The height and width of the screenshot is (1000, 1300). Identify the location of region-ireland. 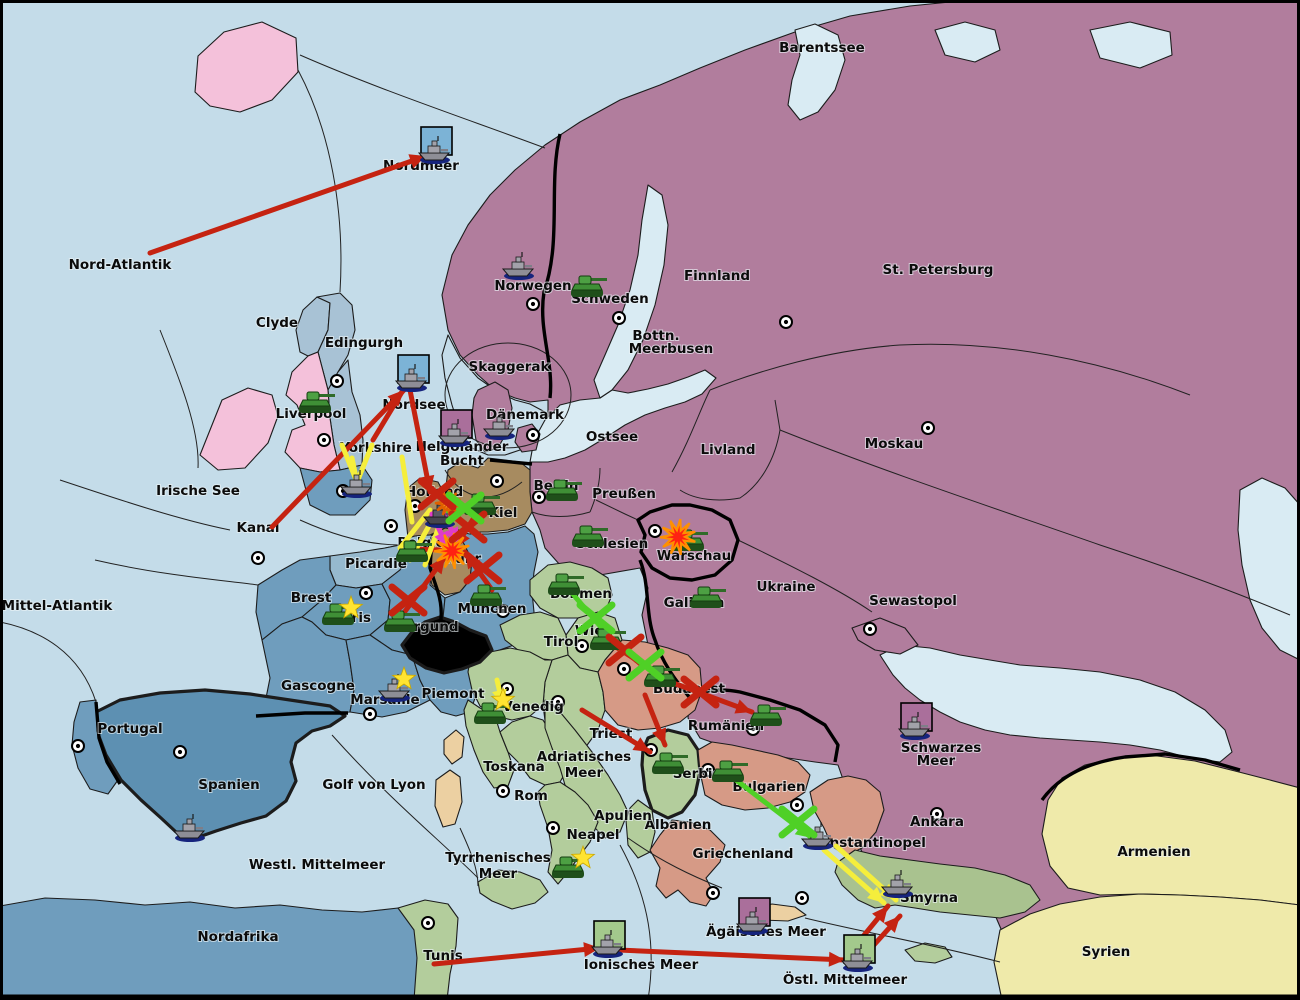
(239, 429).